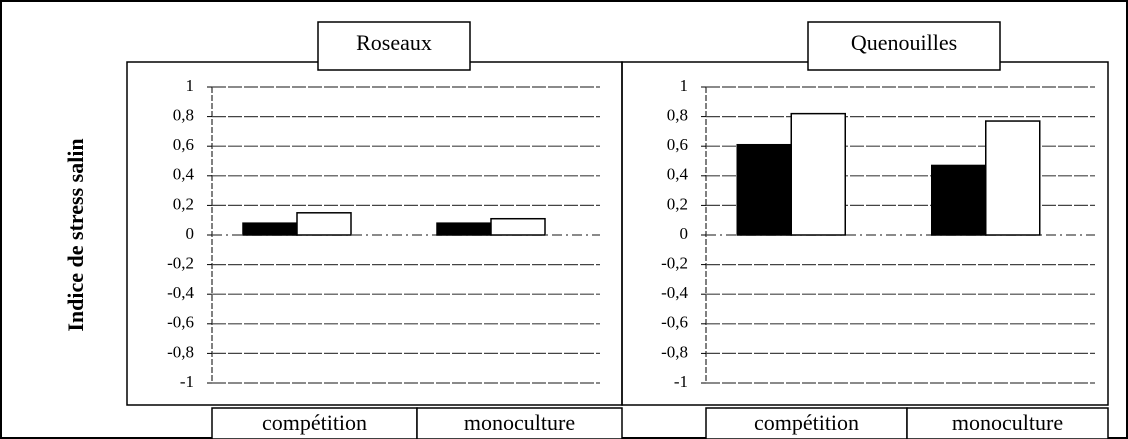  What do you see at coordinates (394, 42) in the screenshot?
I see `chart-title: Roseaux` at bounding box center [394, 42].